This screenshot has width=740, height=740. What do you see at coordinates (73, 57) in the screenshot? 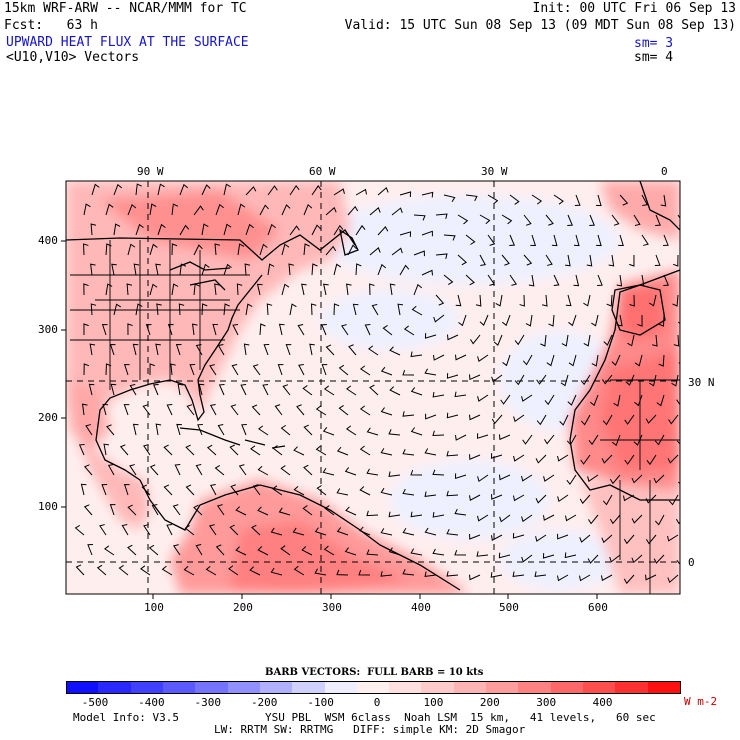
I see `vector-title: <U10,V10> Vectors` at bounding box center [73, 57].